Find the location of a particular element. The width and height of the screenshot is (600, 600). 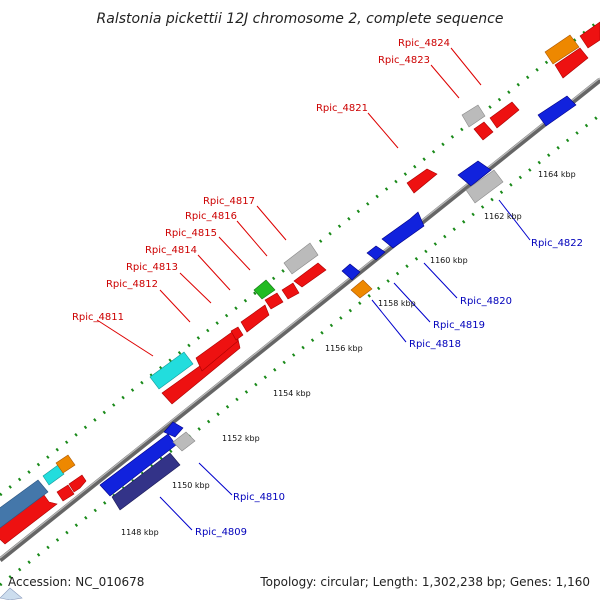

gene-label-rpic-4816: Rpic_4816 is located at coordinates (211, 216).